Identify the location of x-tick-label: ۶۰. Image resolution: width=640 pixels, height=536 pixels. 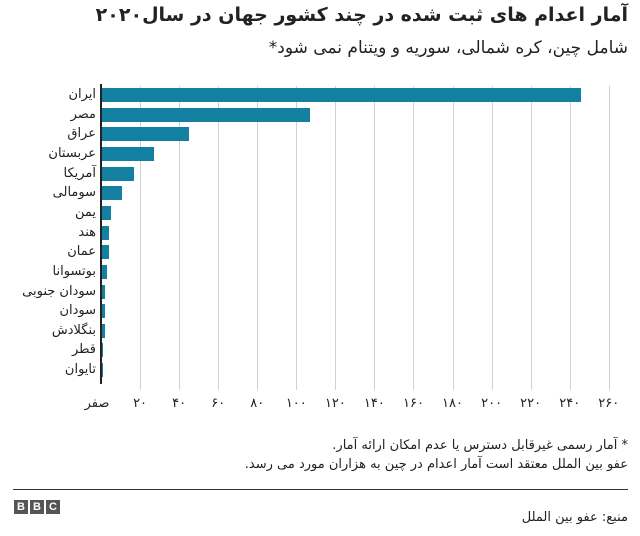
(218, 403).